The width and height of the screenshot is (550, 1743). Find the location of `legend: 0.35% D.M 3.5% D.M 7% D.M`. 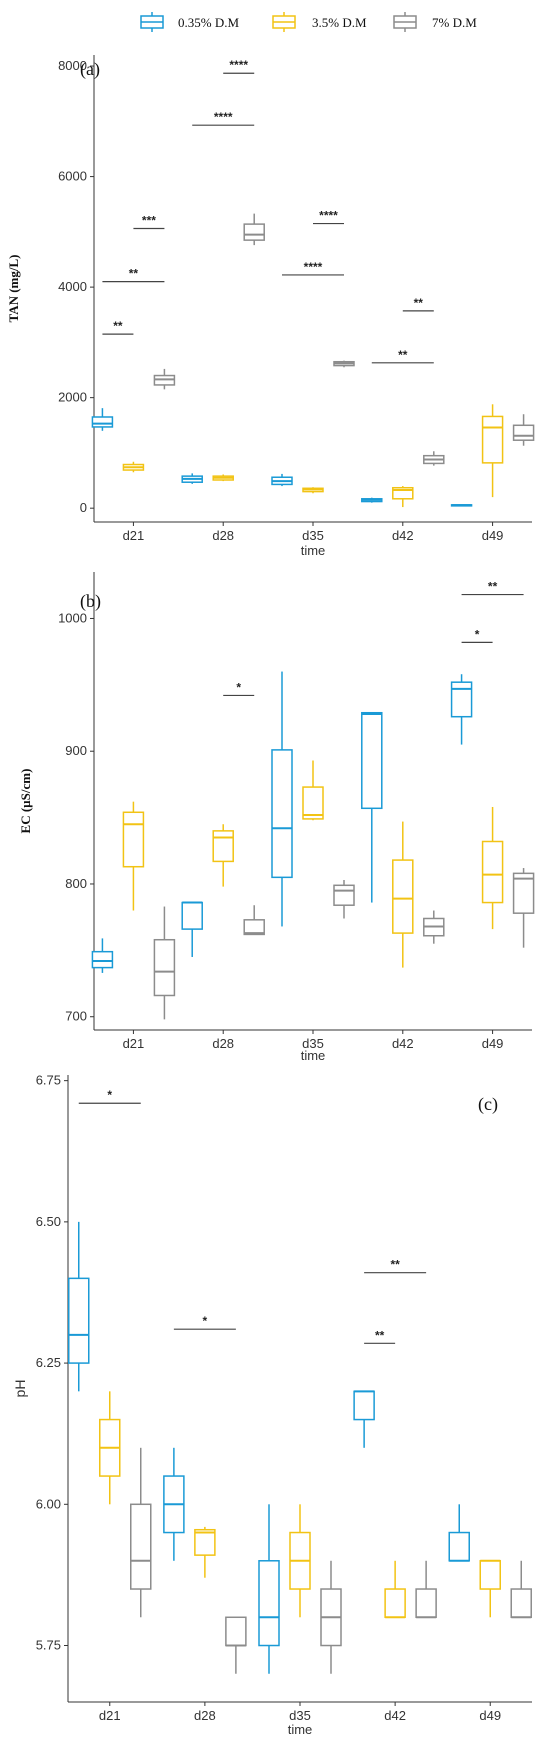

legend: 0.35% D.M 3.5% D.M 7% D.M is located at coordinates (308, 22).